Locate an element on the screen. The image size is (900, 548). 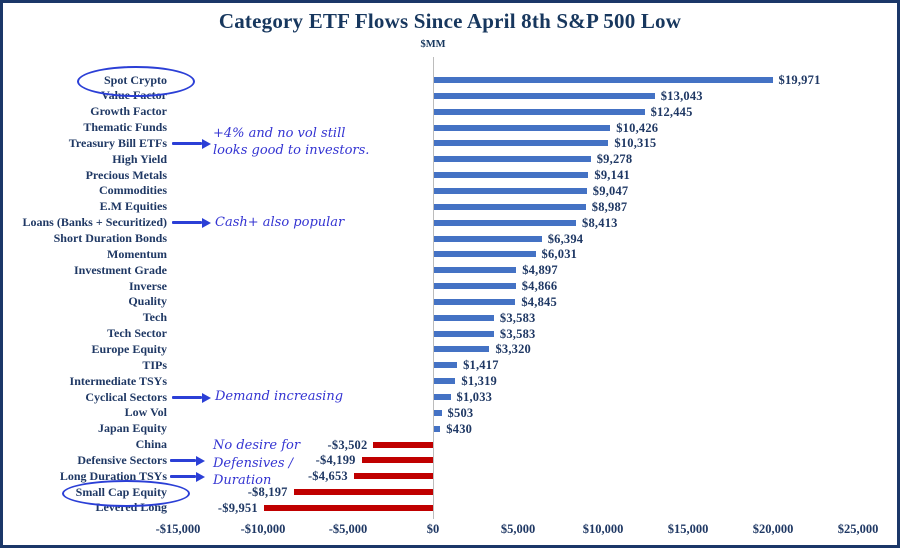
x-axis-tick-label: $15,000 is located at coordinates (688, 529).